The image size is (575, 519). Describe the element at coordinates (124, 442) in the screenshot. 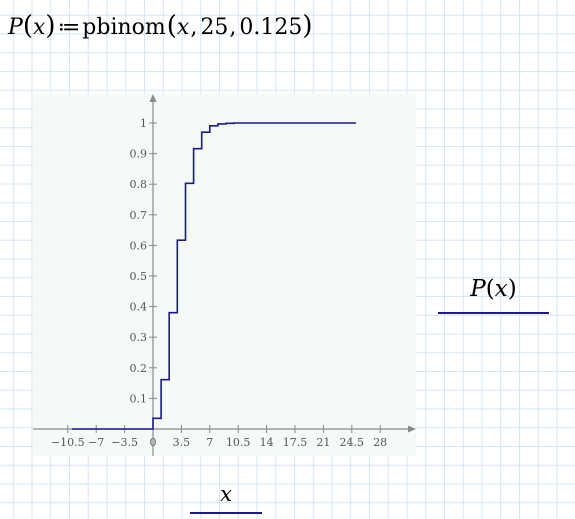

I see `x-tick-label: −3.5` at that location.